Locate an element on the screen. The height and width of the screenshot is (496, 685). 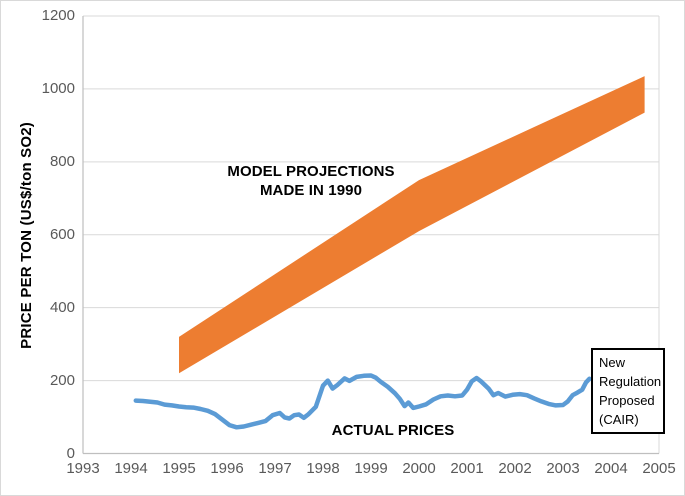
callout-line: Proposed is located at coordinates (627, 400).